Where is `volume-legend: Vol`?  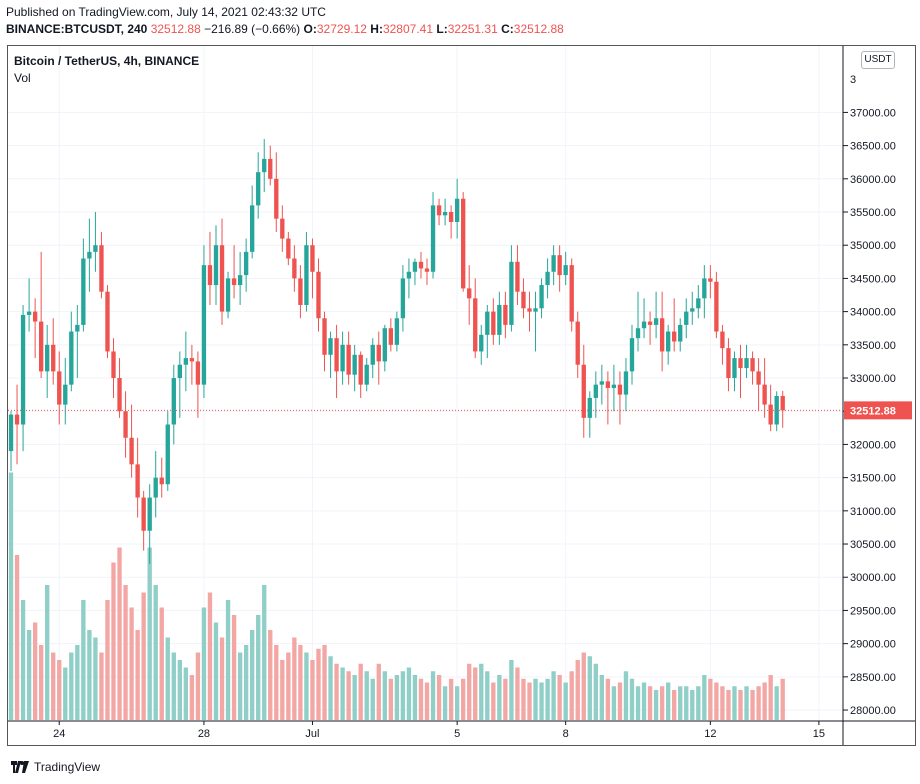 volume-legend: Vol is located at coordinates (22, 78).